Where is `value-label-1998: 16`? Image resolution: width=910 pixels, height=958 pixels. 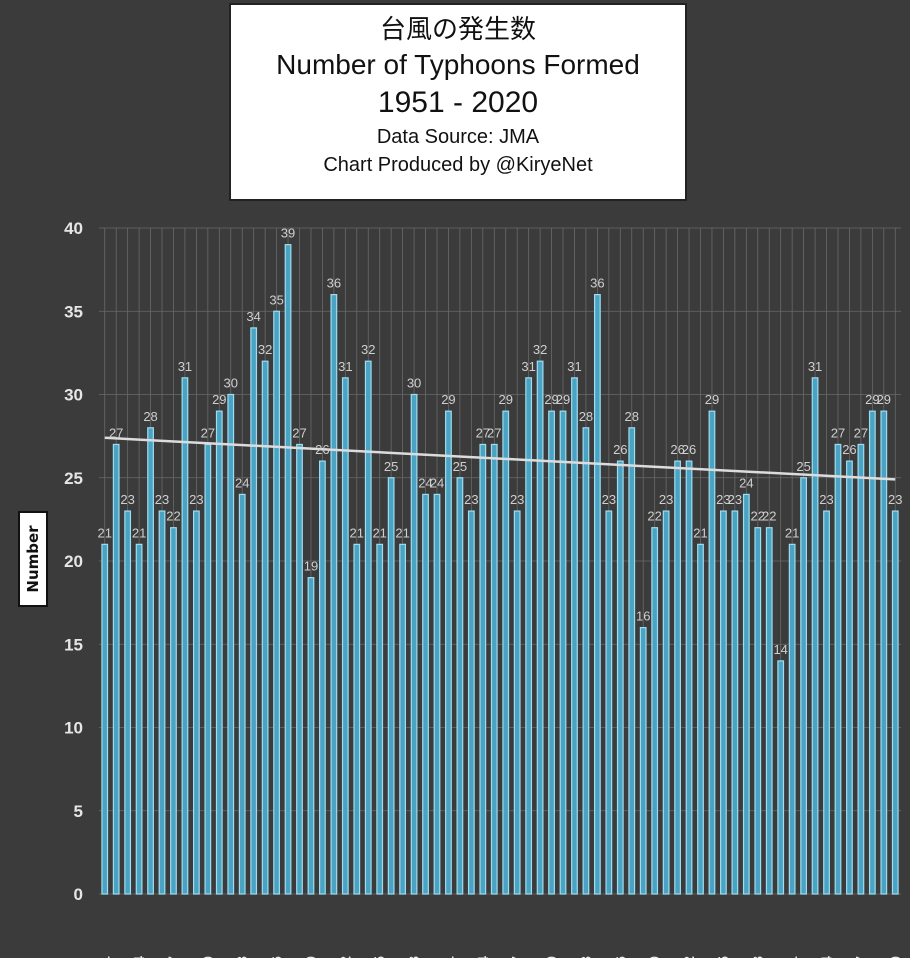
value-label-1998: 16 is located at coordinates (643, 616).